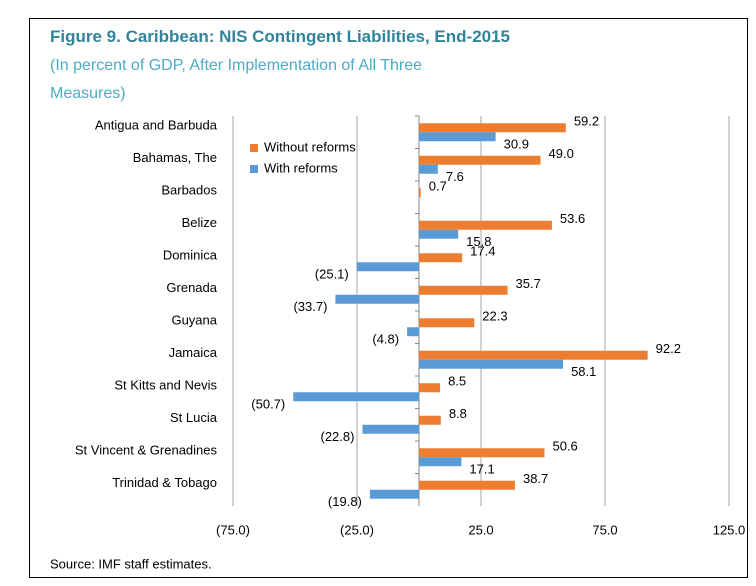 This screenshot has height=586, width=756. What do you see at coordinates (175, 157) in the screenshot?
I see `y-tick-label: Bahamas, The` at bounding box center [175, 157].